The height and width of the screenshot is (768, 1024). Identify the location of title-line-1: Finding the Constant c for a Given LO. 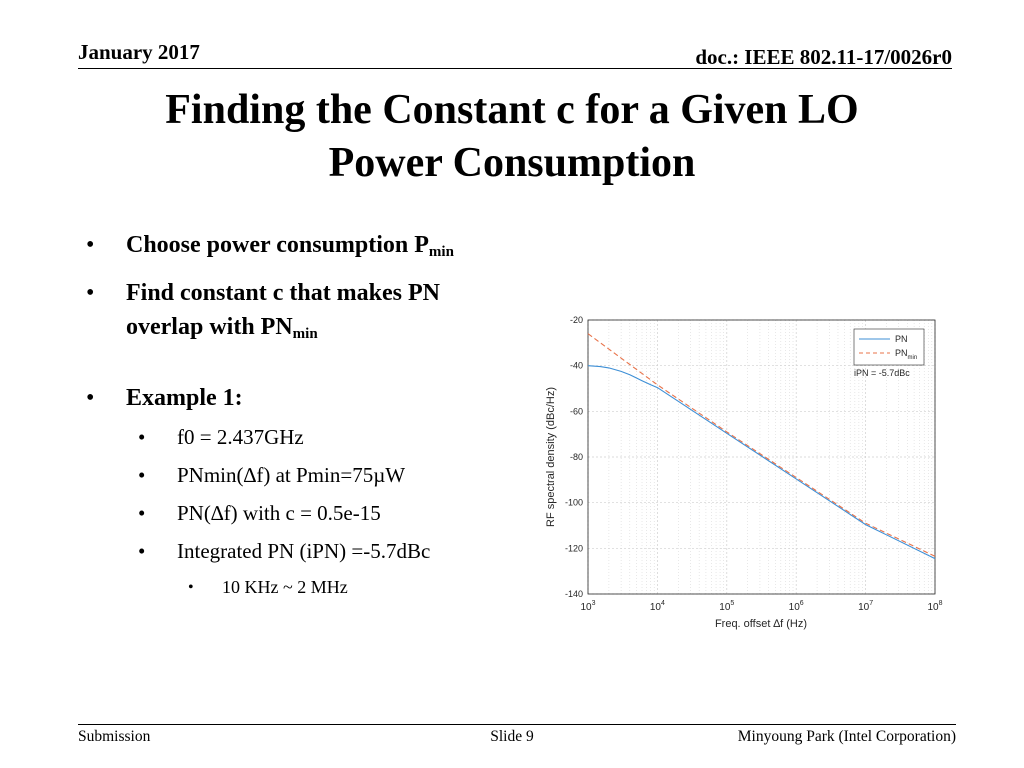
(512, 110).